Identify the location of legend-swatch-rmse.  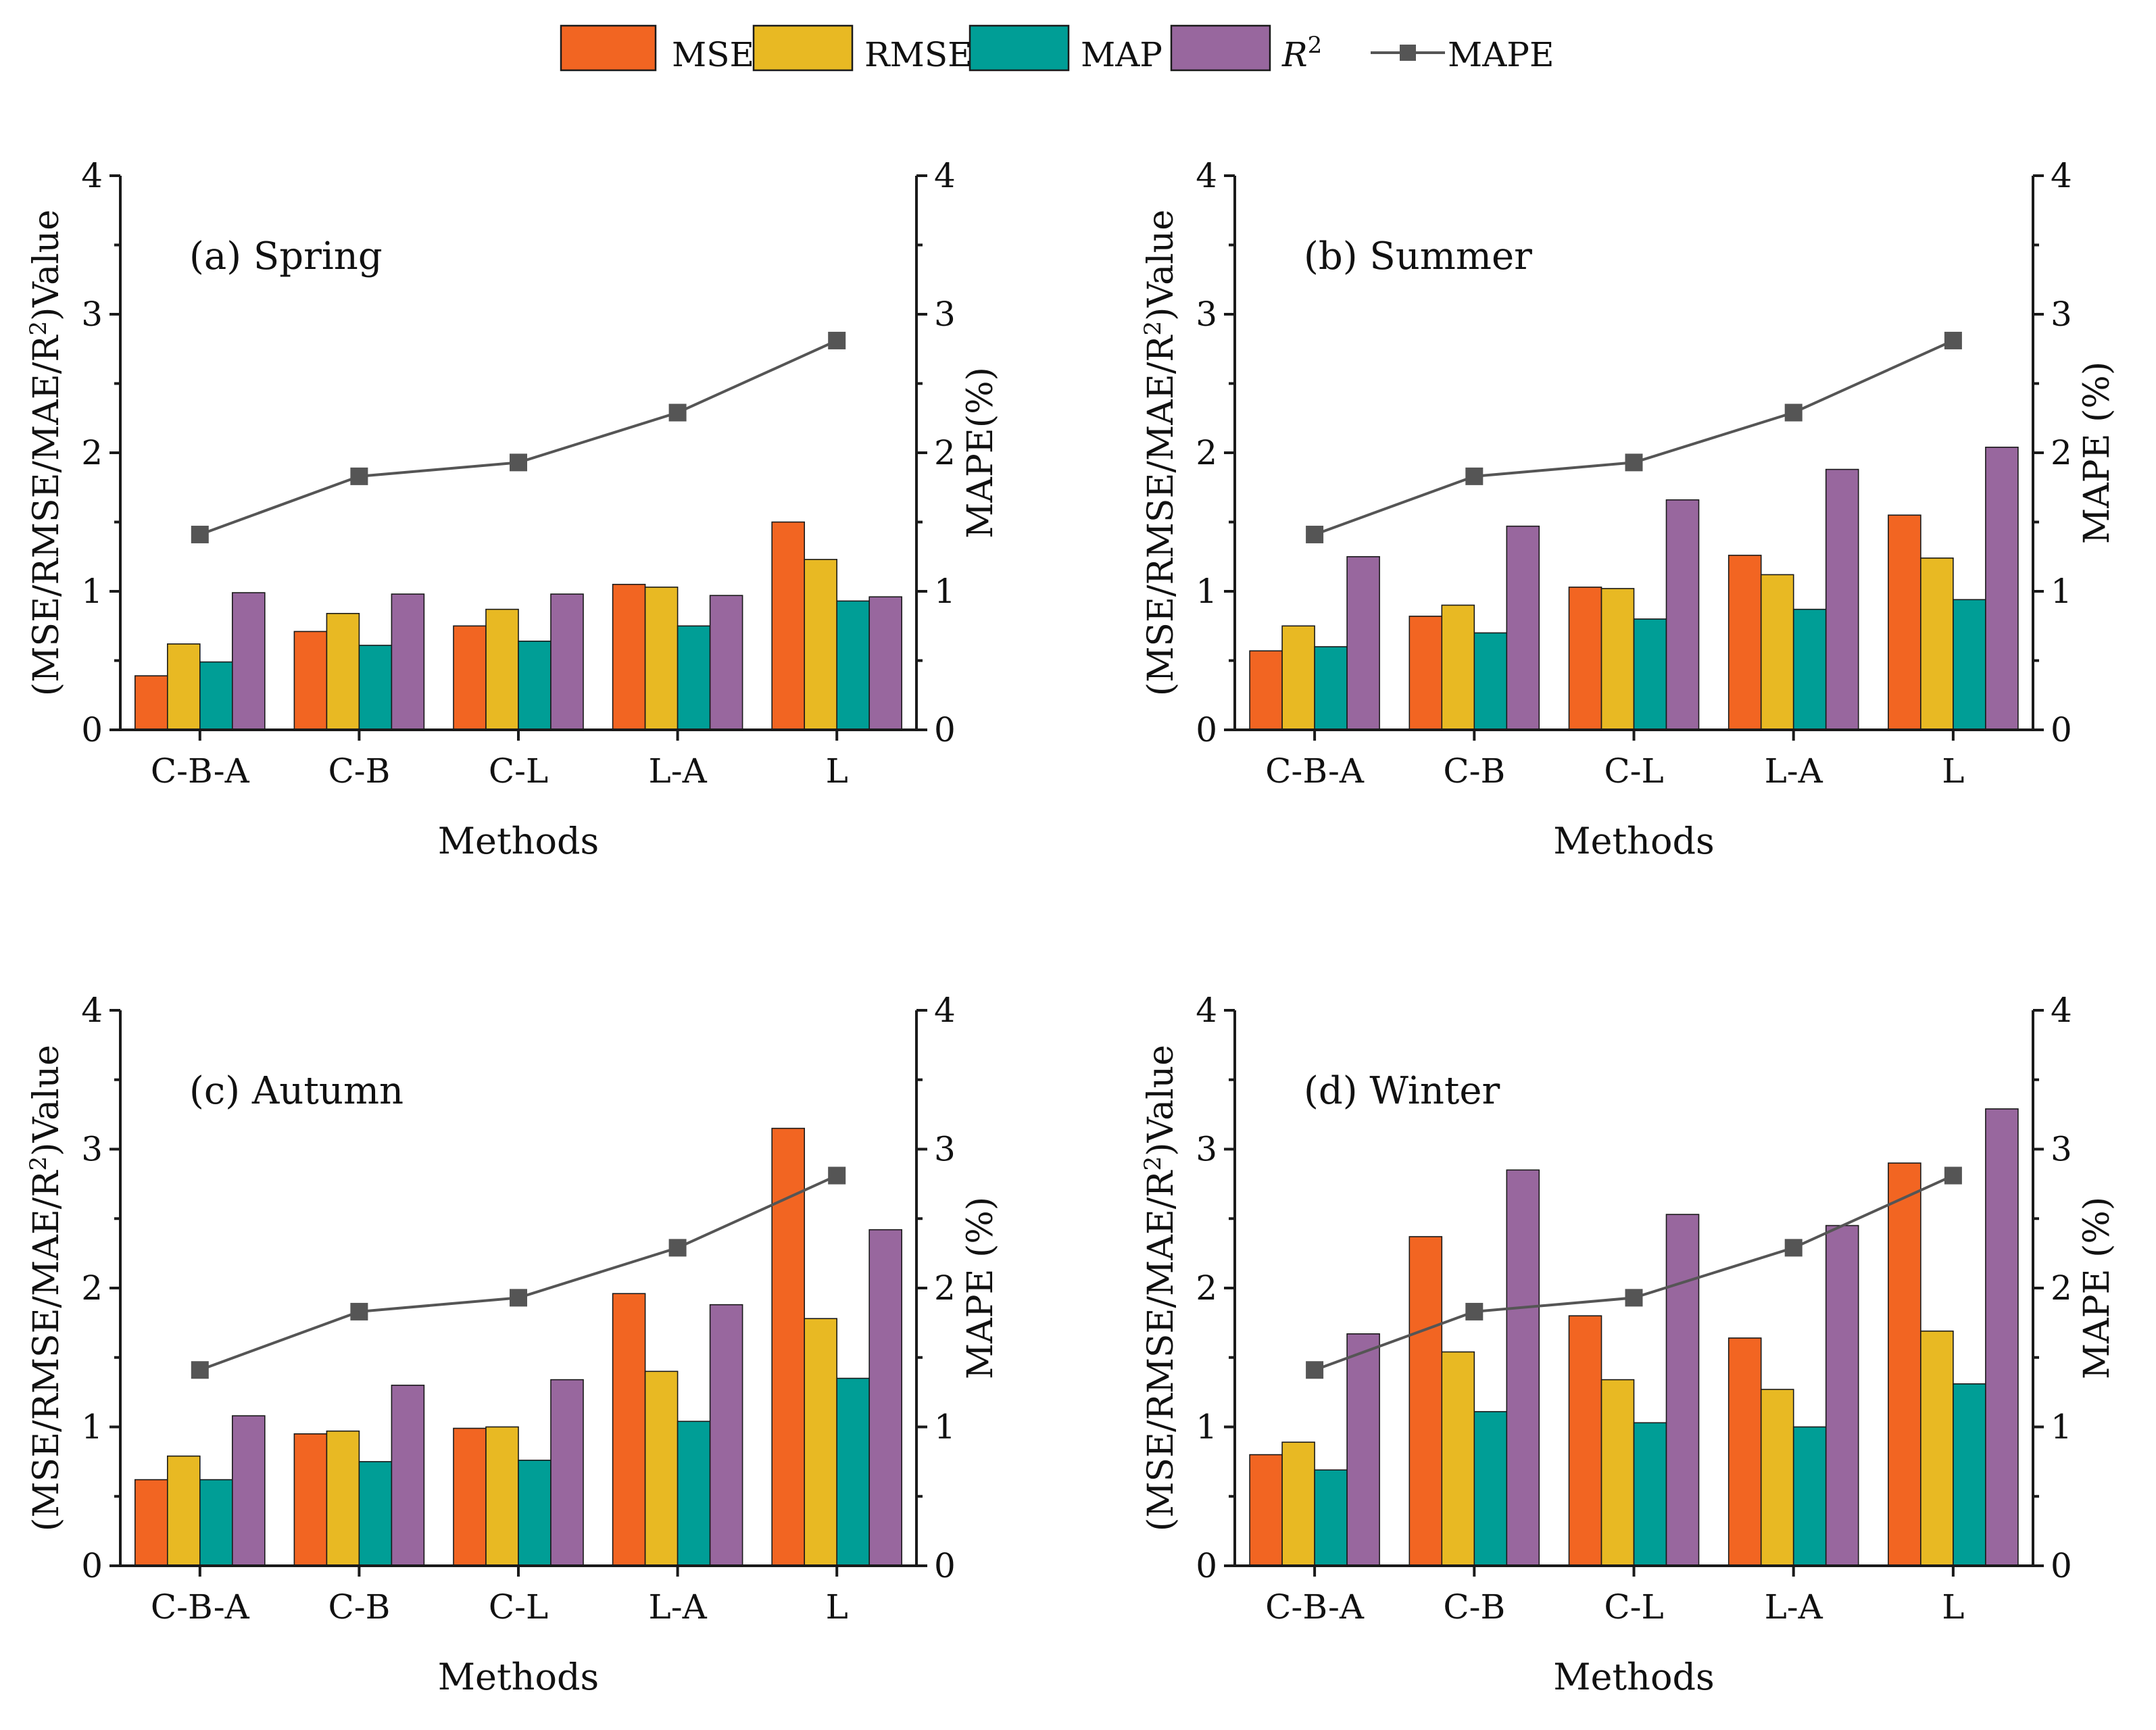
(803, 48).